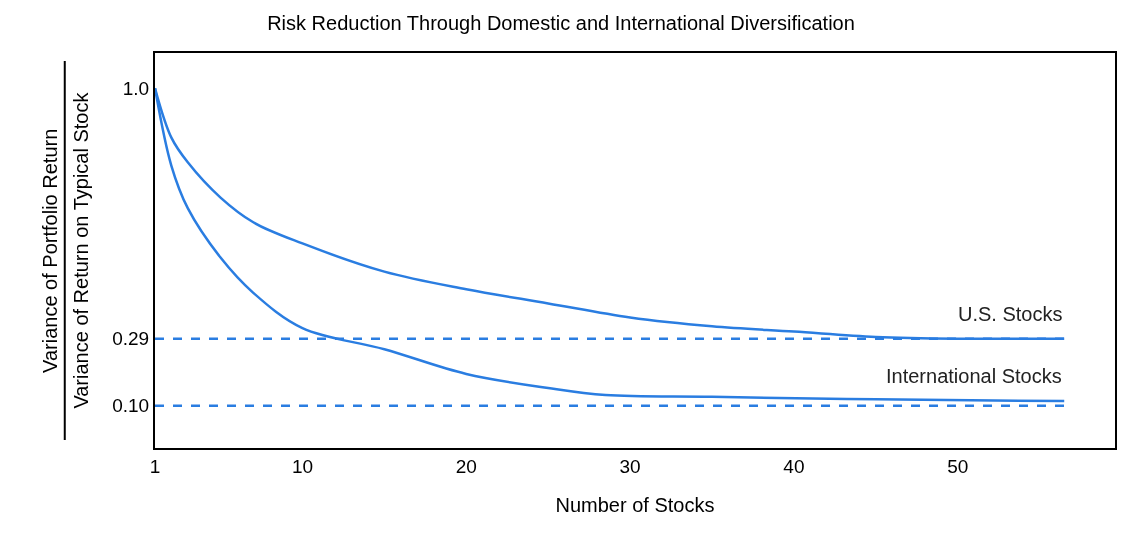  I want to click on x-tick-label: 20, so click(466, 466).